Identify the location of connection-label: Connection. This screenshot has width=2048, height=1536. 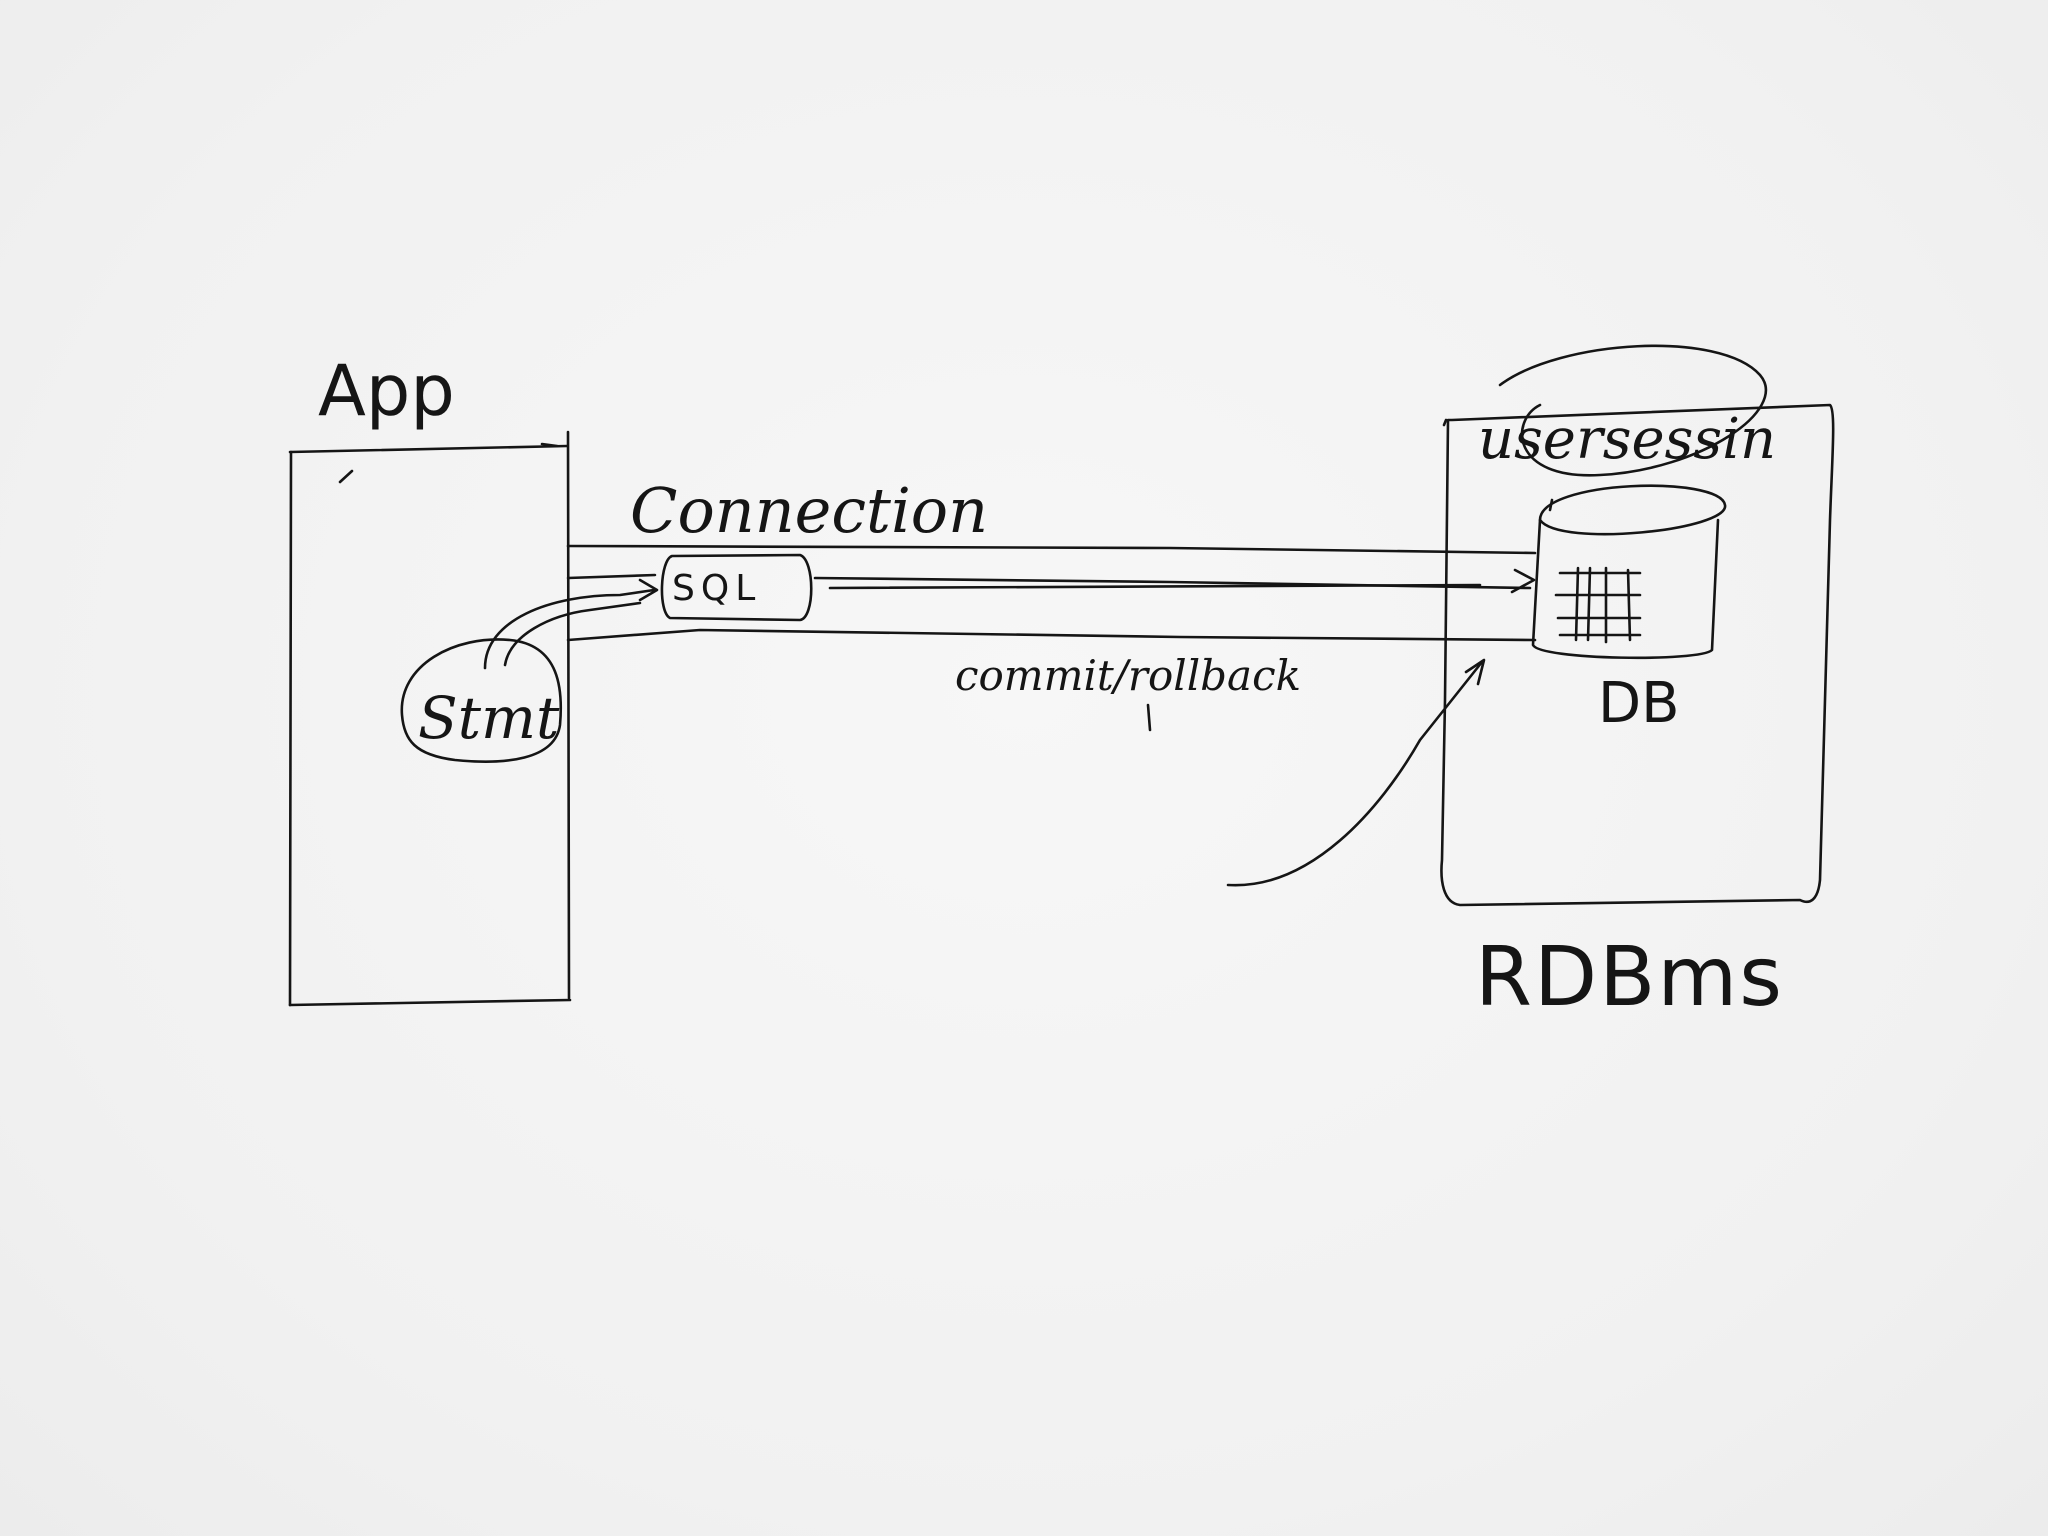
(809, 510).